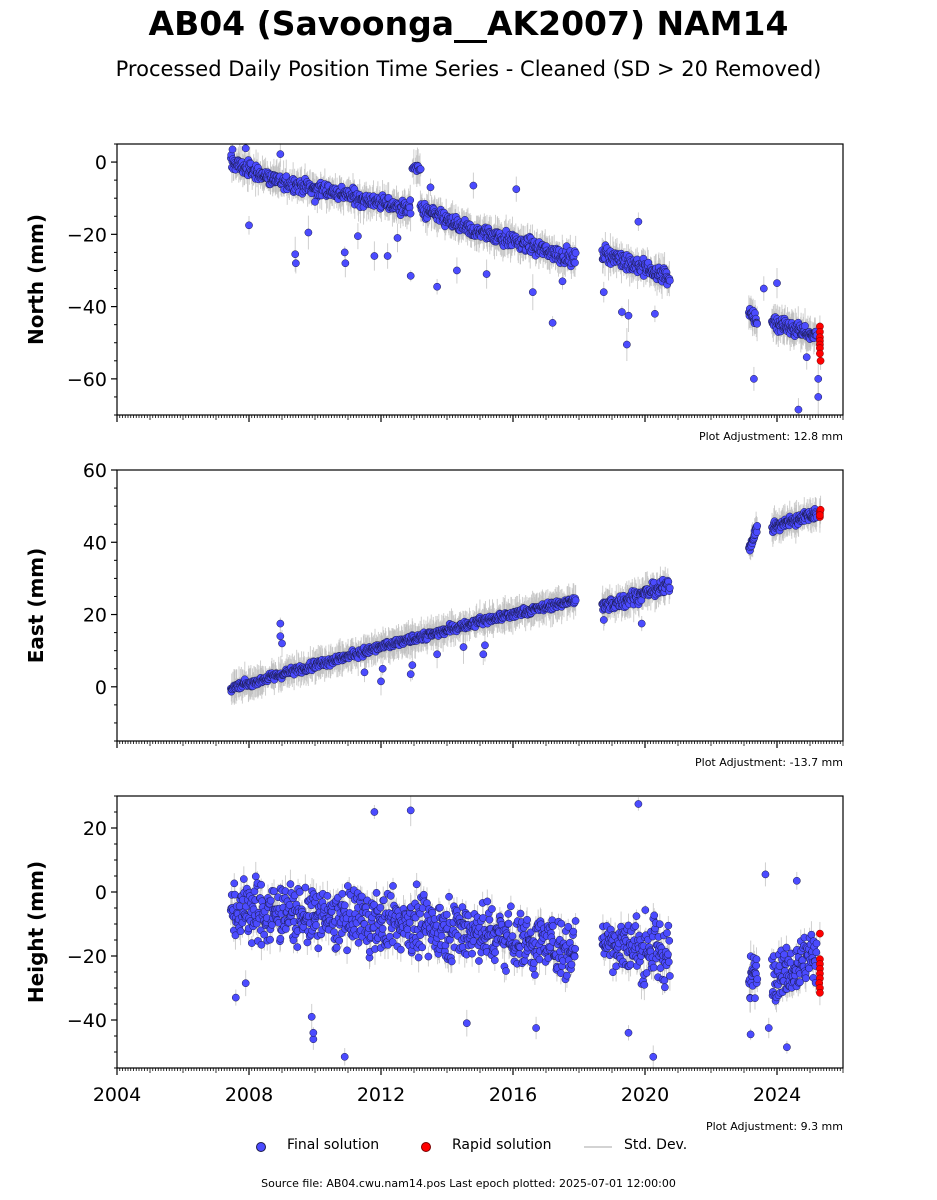 The height and width of the screenshot is (1200, 937). What do you see at coordinates (468, 23) in the screenshot?
I see `chart-title: AB04 (Savoonga__AK2007) NAM14` at bounding box center [468, 23].